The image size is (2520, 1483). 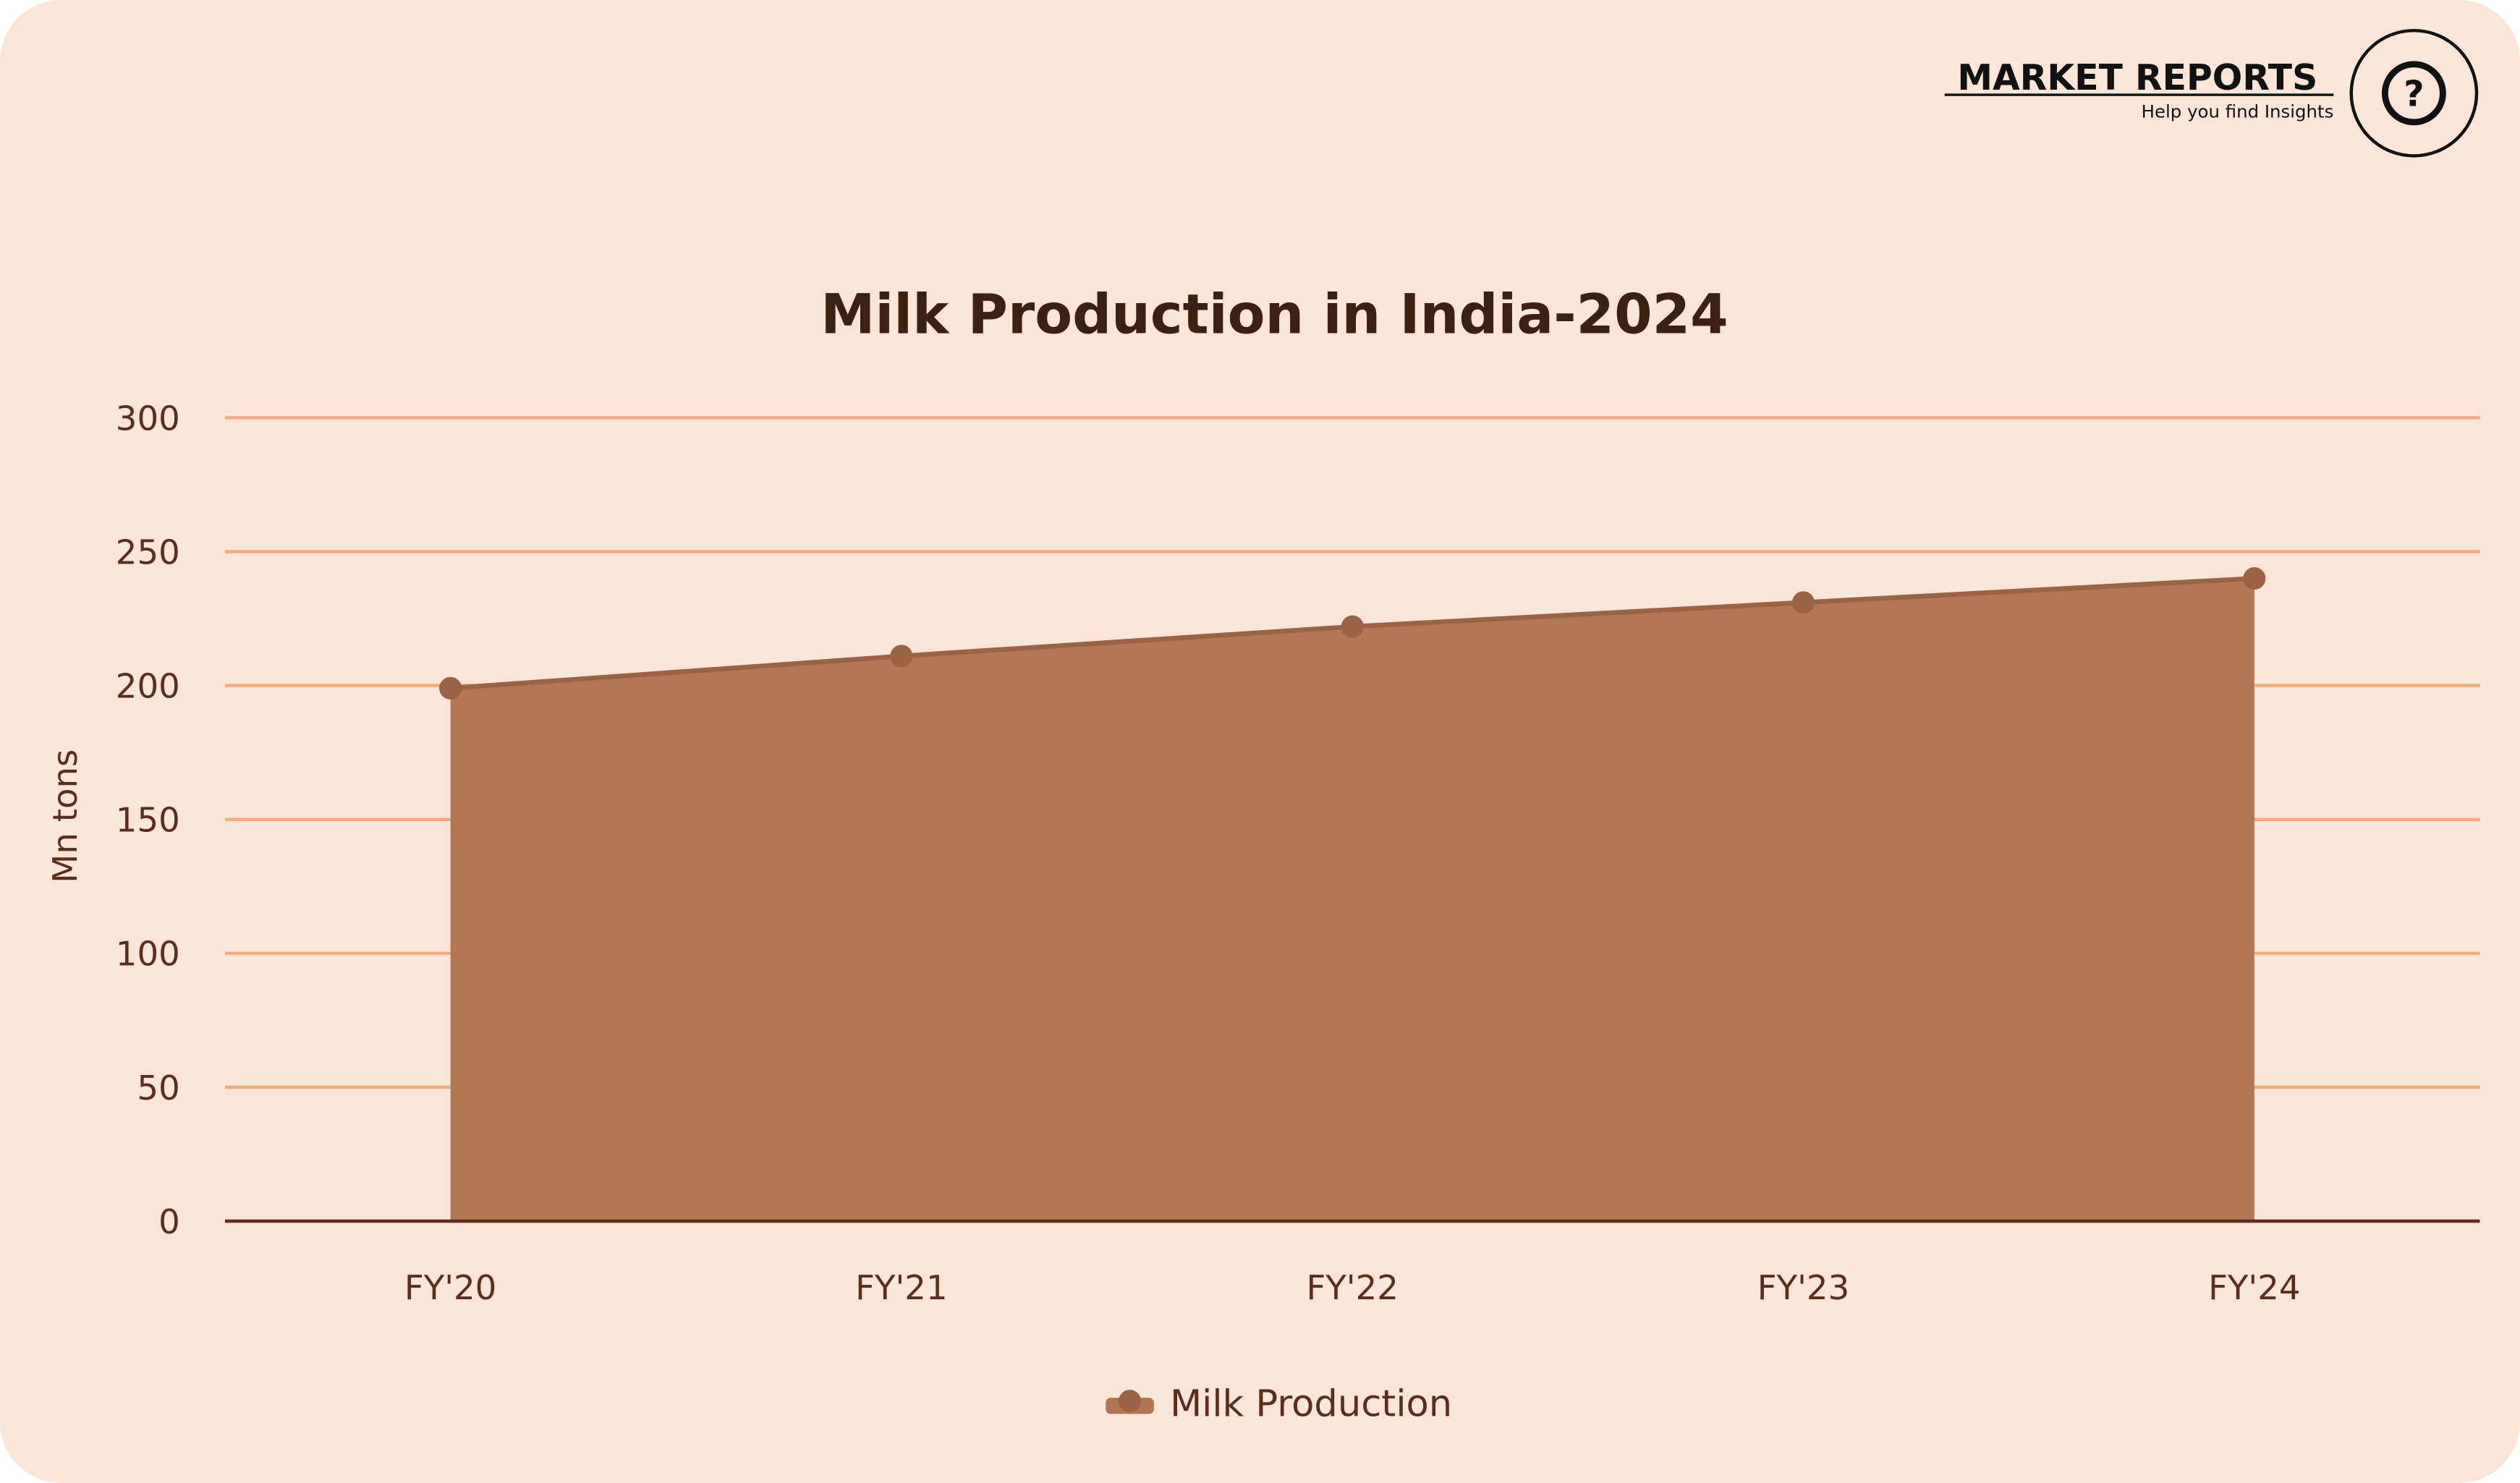 What do you see at coordinates (2254, 1287) in the screenshot?
I see `x-tick-label: FY'24` at bounding box center [2254, 1287].